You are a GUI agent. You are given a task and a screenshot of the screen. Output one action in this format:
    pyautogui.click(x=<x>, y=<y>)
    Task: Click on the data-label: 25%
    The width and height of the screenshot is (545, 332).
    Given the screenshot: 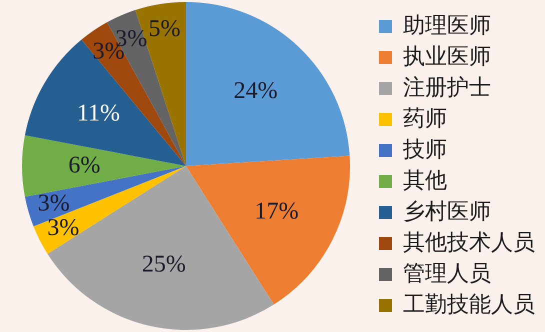 What is the action you would take?
    pyautogui.click(x=164, y=265)
    